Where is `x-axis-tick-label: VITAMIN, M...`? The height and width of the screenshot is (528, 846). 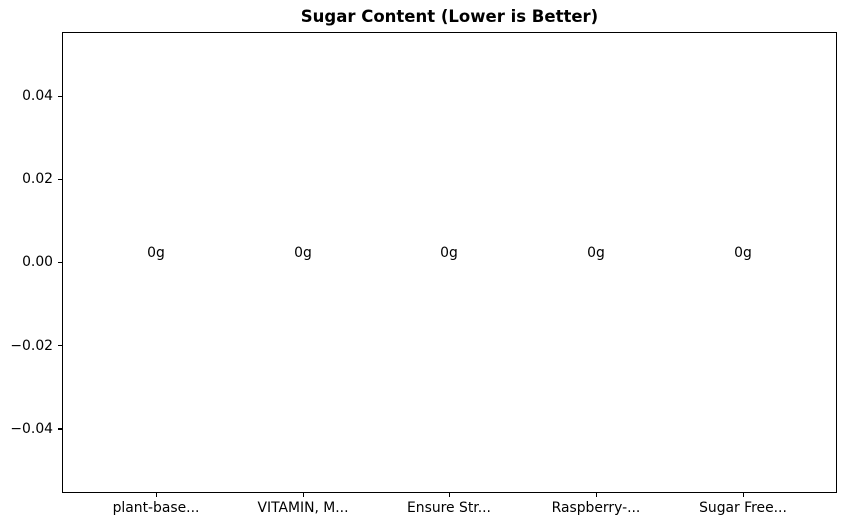 x-axis-tick-label: VITAMIN, M... is located at coordinates (303, 508).